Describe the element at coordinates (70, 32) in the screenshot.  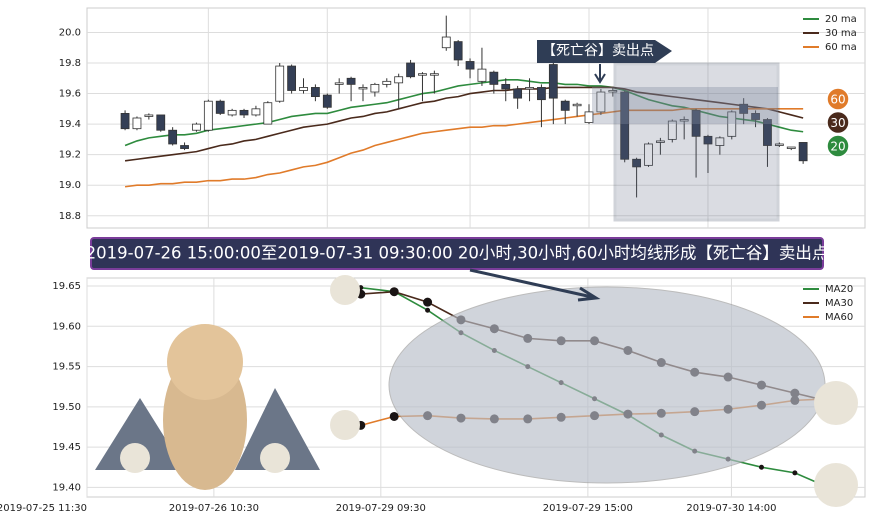
I see `y-tick-label: 20.0` at that location.